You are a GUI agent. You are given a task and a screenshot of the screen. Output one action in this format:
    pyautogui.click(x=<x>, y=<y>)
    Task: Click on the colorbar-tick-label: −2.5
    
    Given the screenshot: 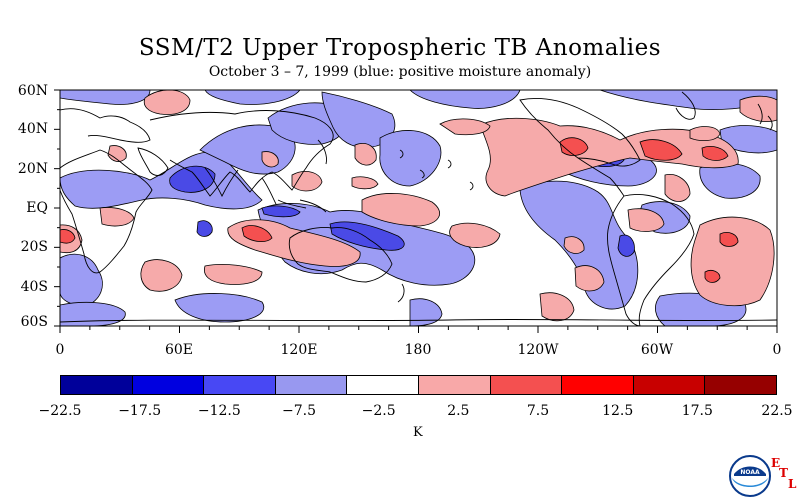 What is the action you would take?
    pyautogui.click(x=378, y=411)
    